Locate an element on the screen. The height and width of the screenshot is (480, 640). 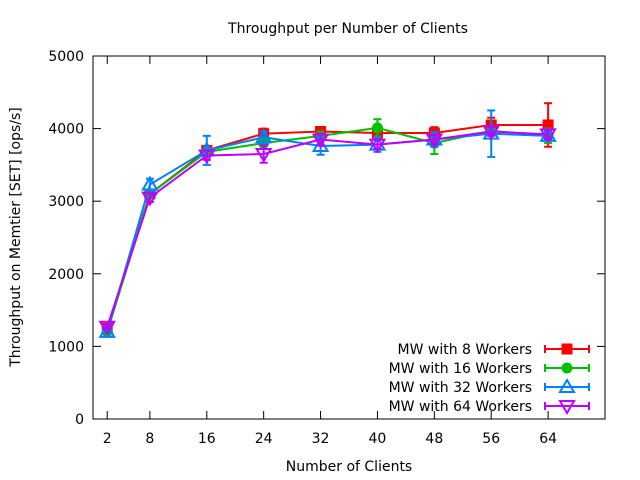
x-axis-label: Number of Clients is located at coordinates (349, 467).